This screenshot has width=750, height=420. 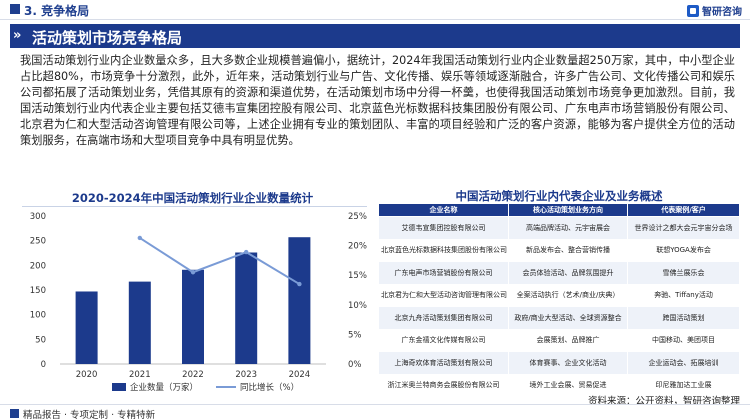 I want to click on footer-marker-icon, so click(x=14, y=413).